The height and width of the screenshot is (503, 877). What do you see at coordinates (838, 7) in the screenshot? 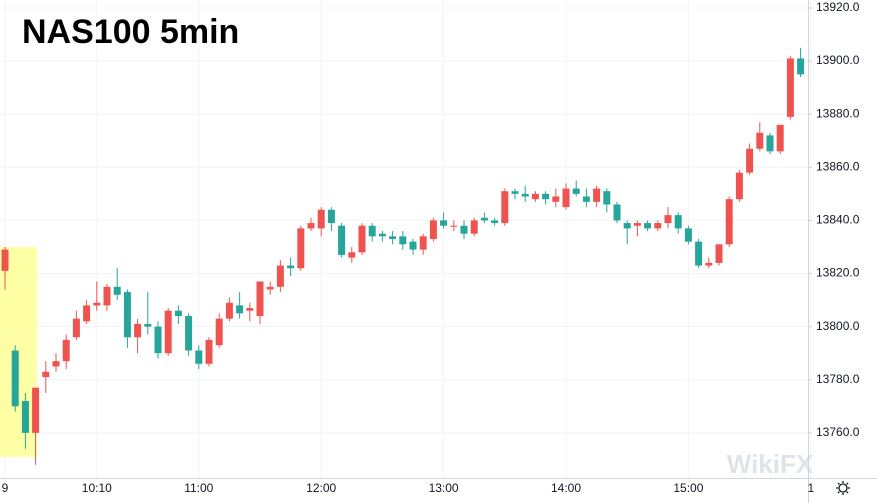
I see `y-tick-label: 13920.0` at bounding box center [838, 7].